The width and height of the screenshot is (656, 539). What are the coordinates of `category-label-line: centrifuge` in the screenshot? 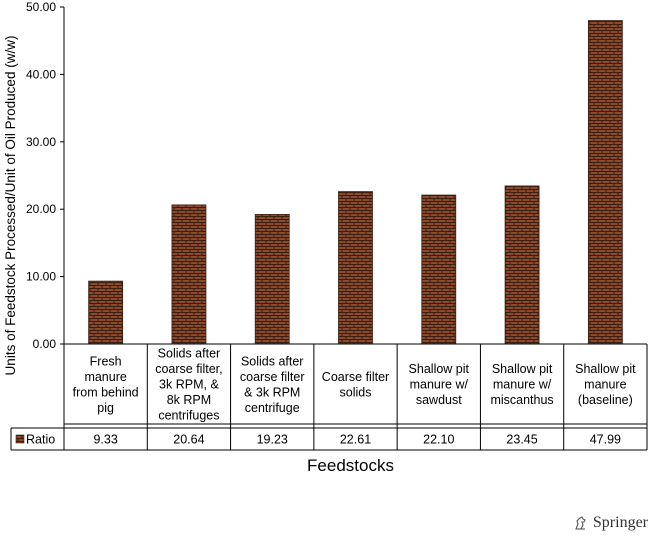 It's located at (272, 408).